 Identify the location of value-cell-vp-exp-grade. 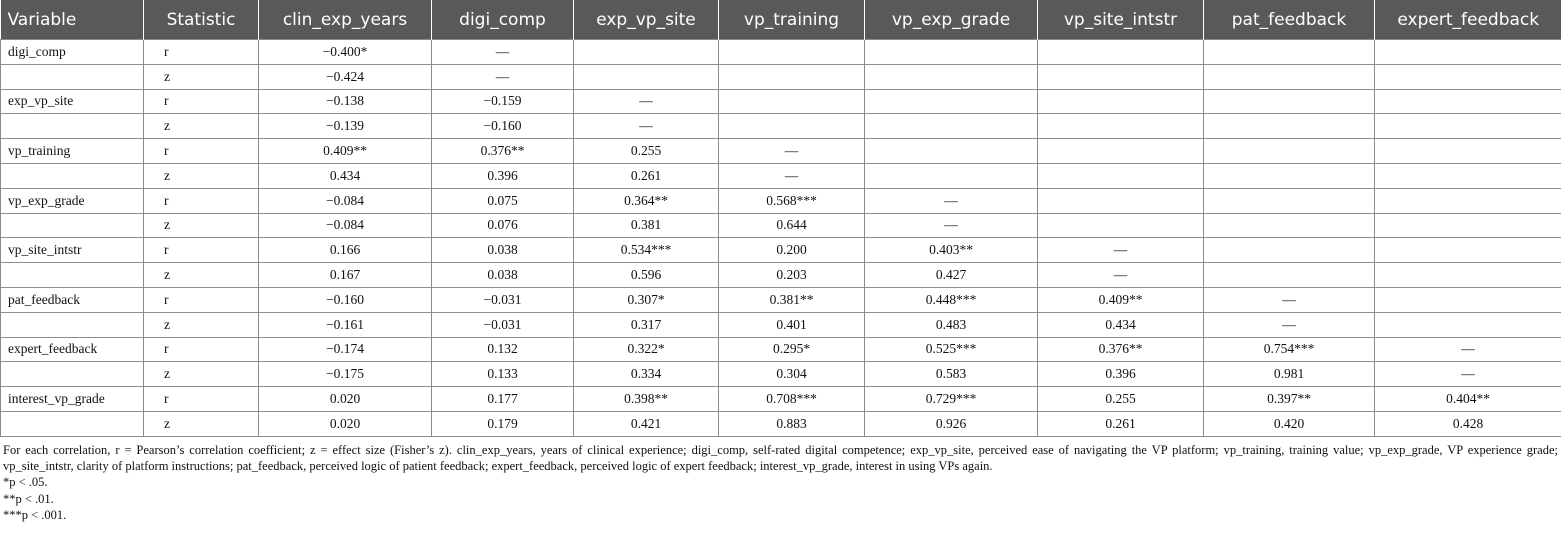
(951, 76).